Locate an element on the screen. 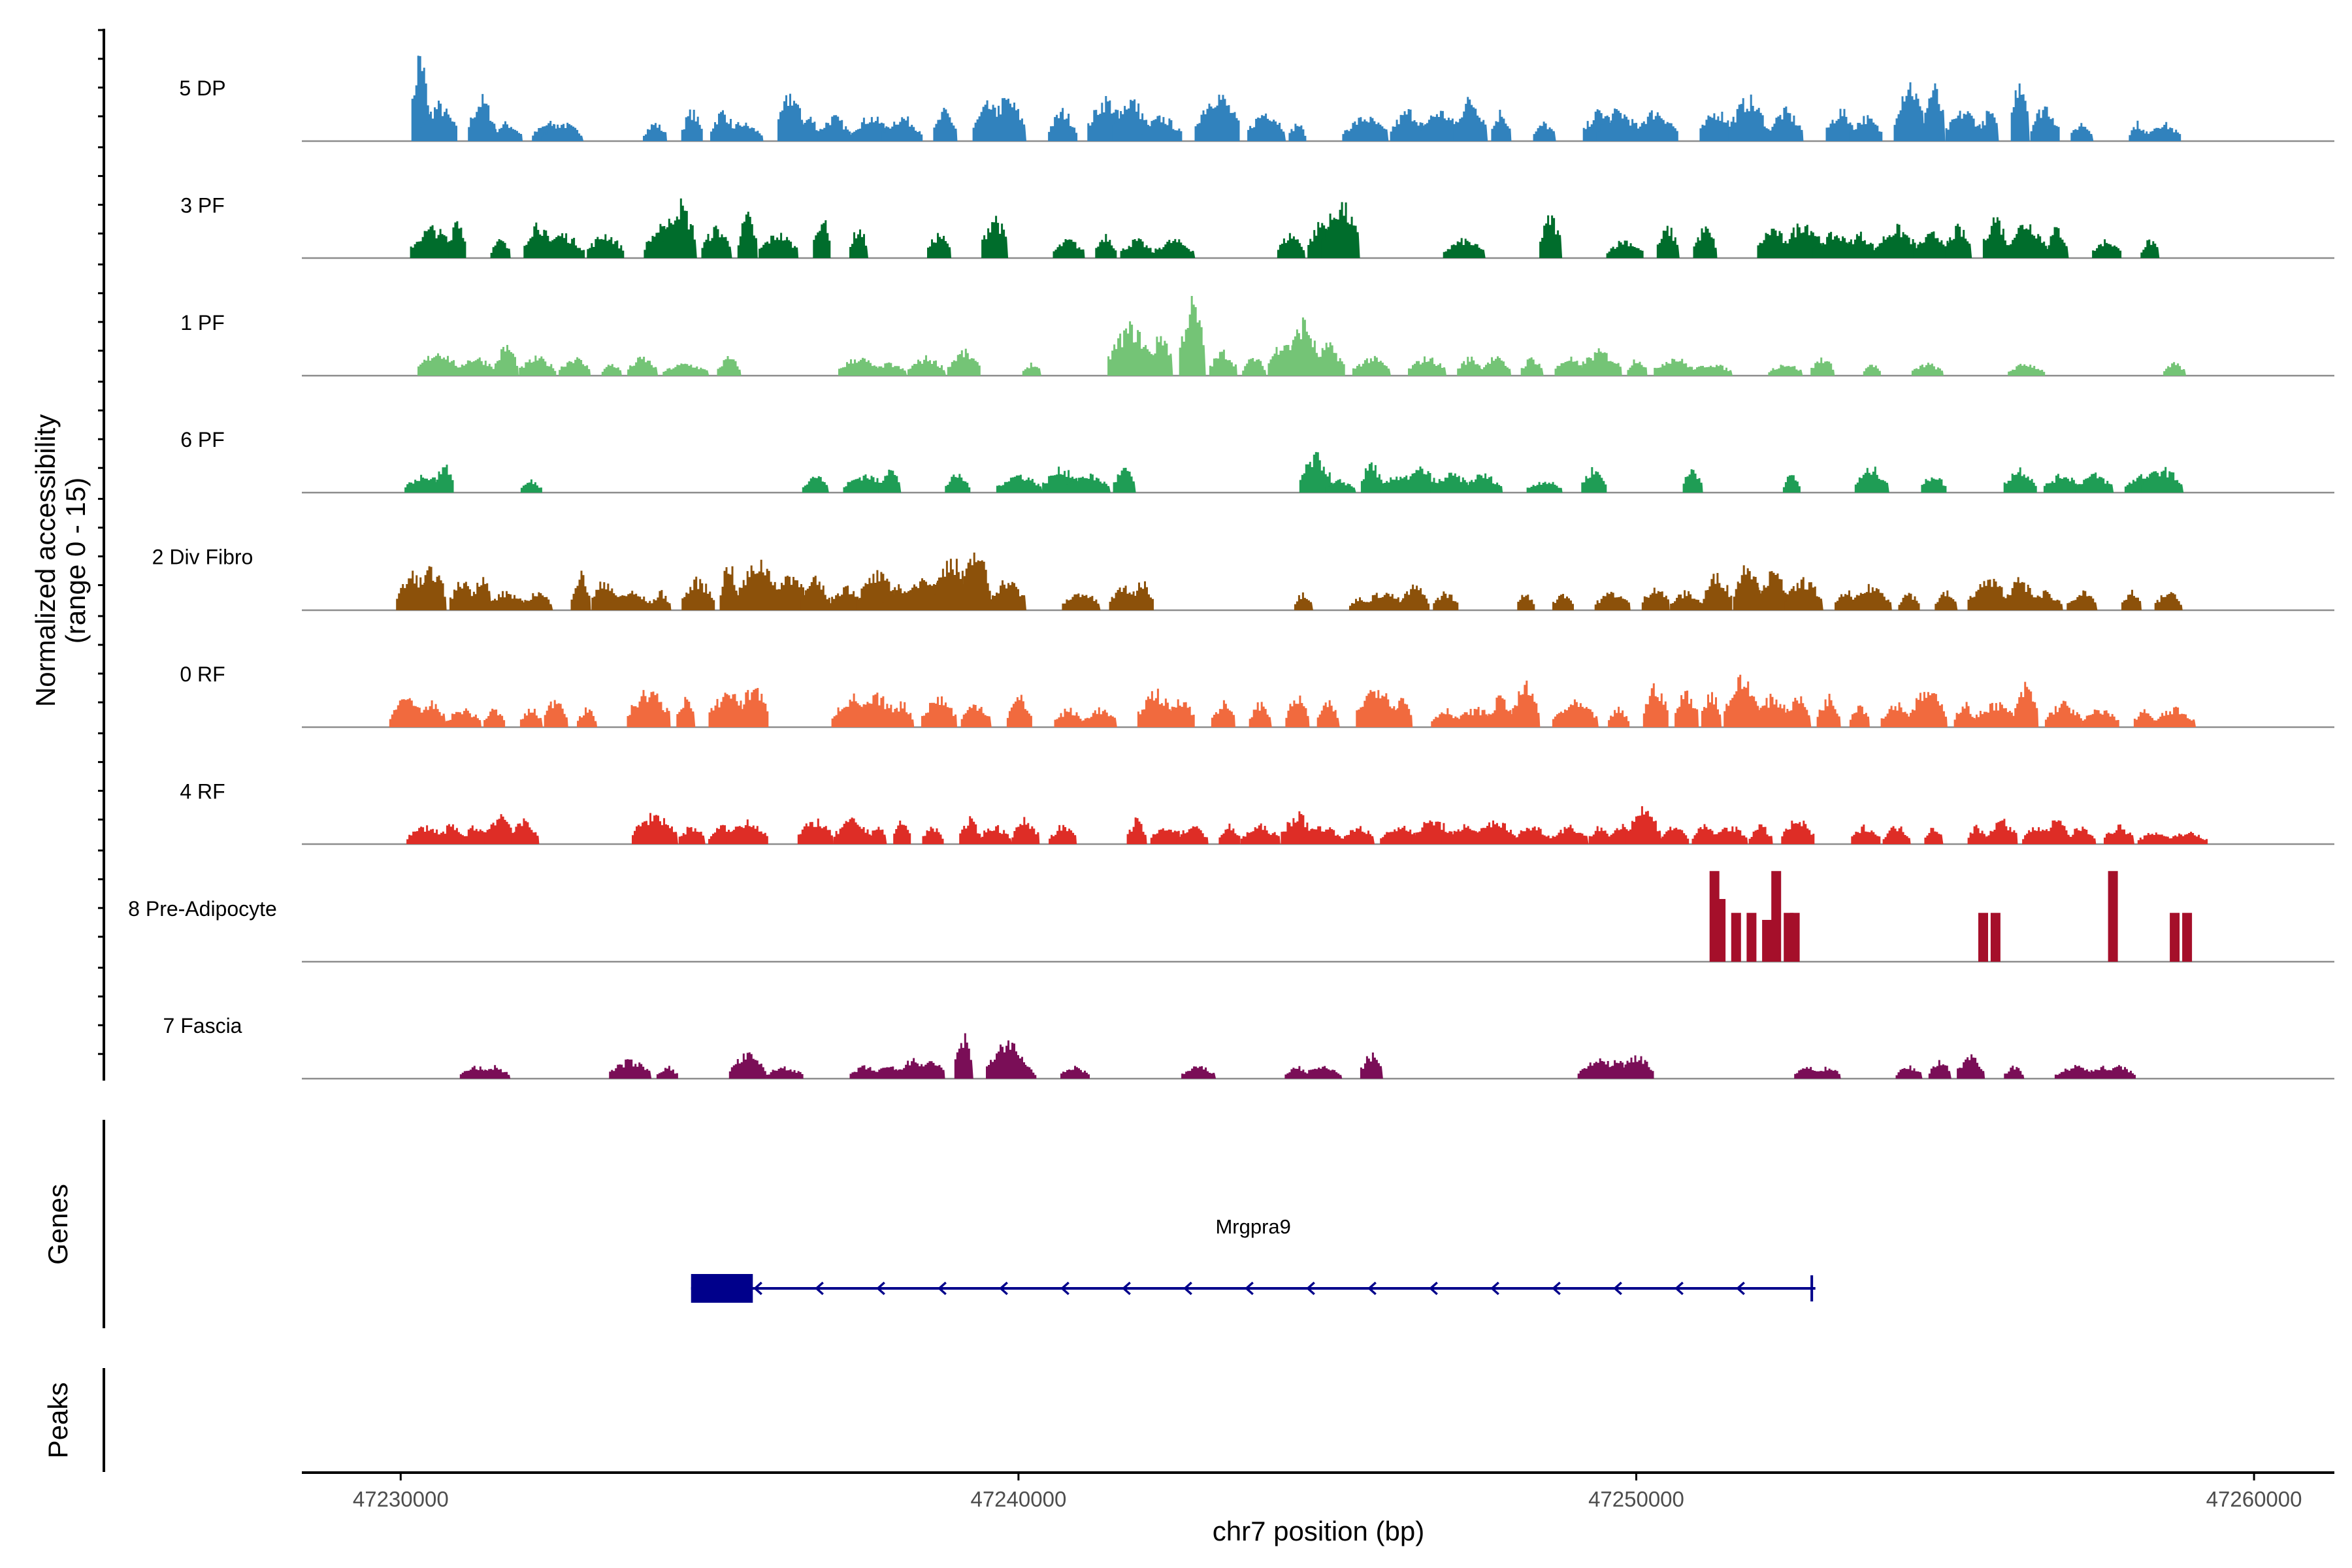 The height and width of the screenshot is (1568, 2352). x-tick-label: 47240000 is located at coordinates (1018, 1499).